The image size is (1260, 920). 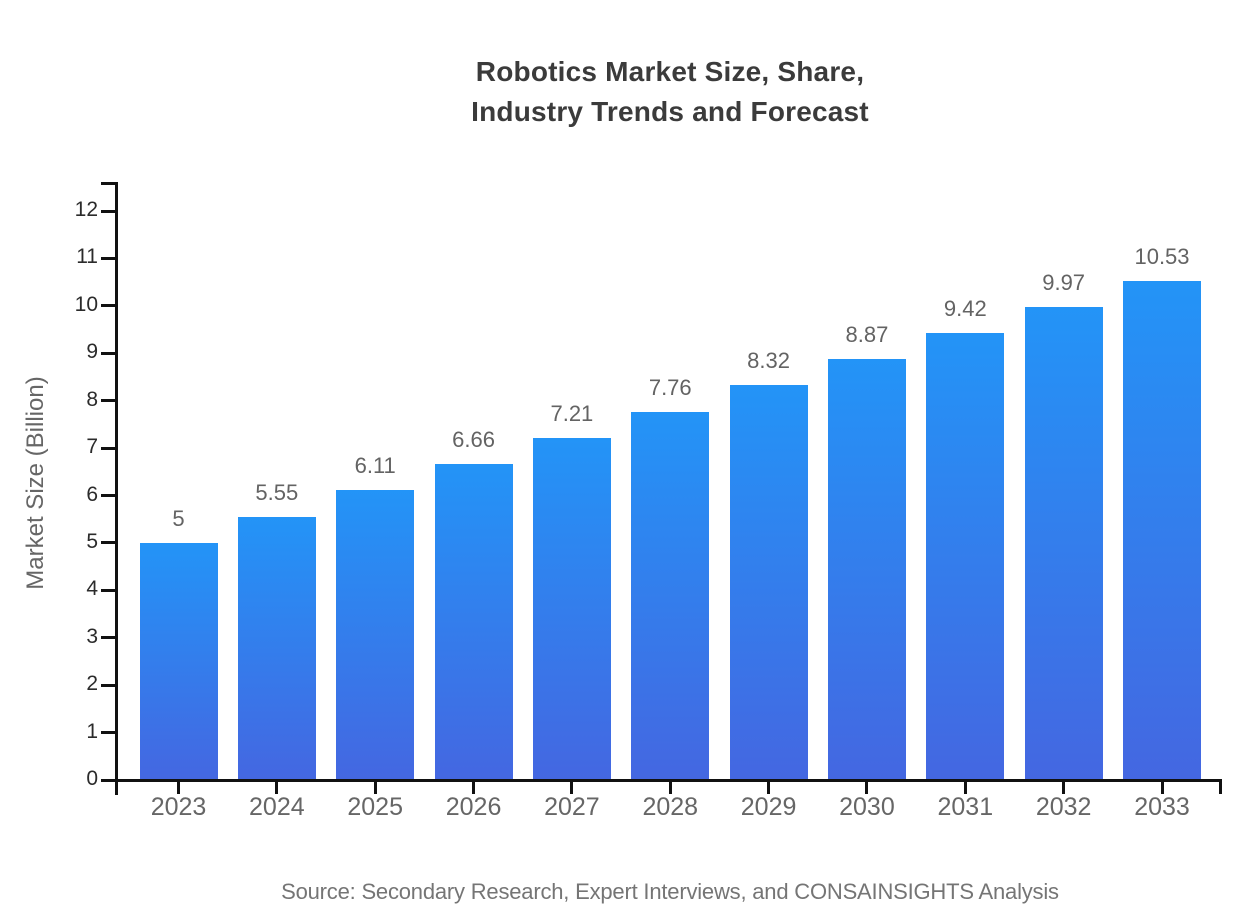 What do you see at coordinates (92, 731) in the screenshot?
I see `y-tick-label: 1` at bounding box center [92, 731].